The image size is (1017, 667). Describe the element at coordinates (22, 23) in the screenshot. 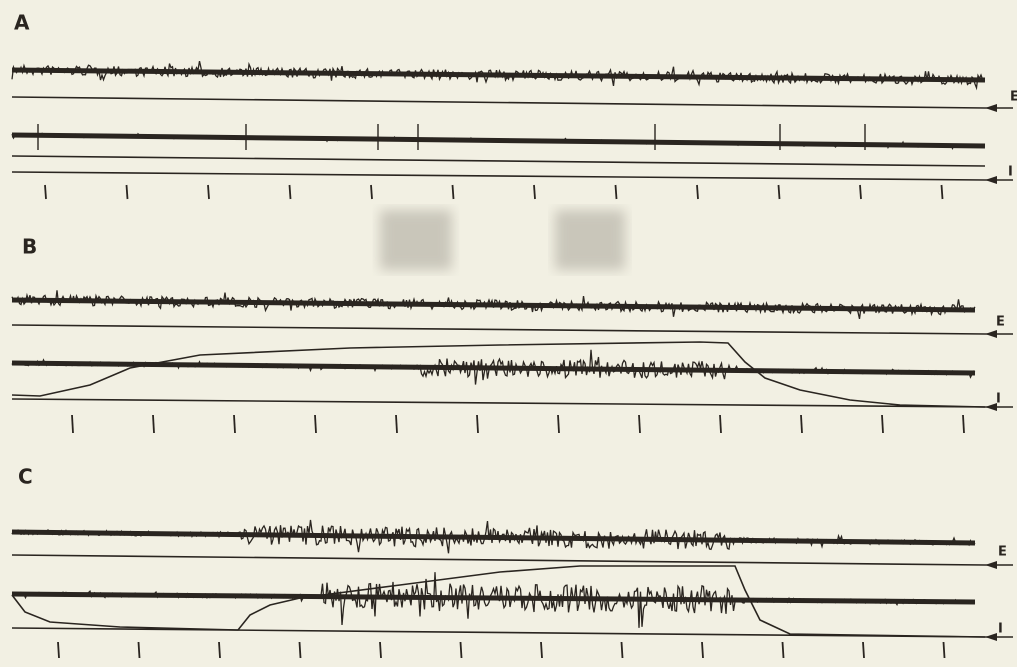

I see `panel-label: A` at that location.